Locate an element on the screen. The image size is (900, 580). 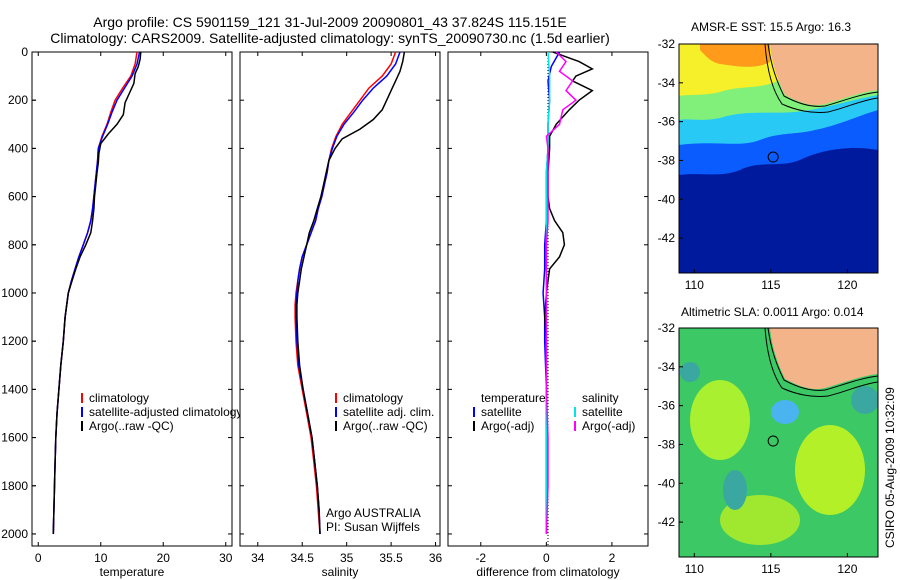
legend-entry: satellite-adjusted climatology is located at coordinates (165, 412).